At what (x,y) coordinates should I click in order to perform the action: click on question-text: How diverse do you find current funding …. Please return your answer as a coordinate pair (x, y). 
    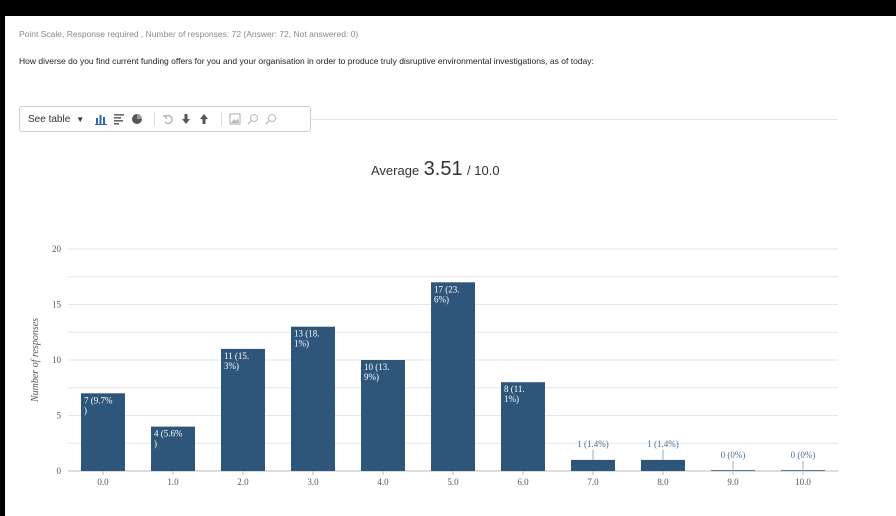
    Looking at the image, I should click on (306, 61).